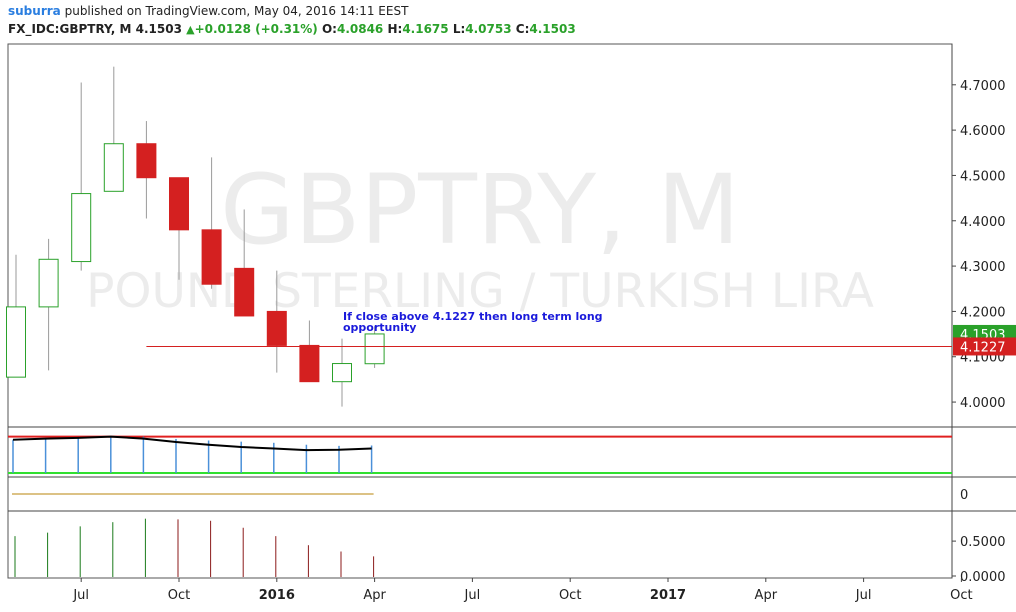  I want to click on time-tick-label: 2017, so click(668, 595).